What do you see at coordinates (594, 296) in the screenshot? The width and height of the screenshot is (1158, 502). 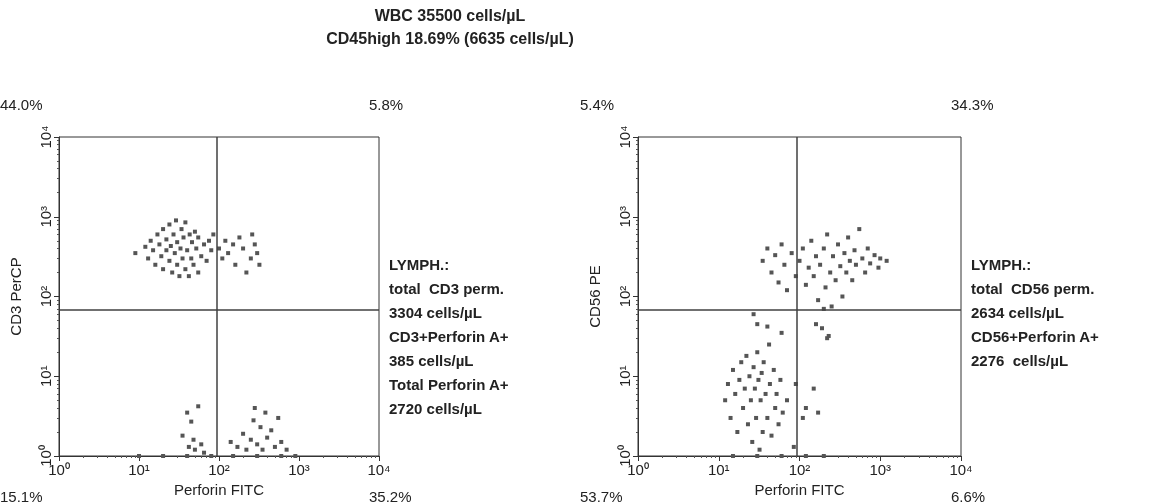 I see `y-axis-title: CD56 PE` at bounding box center [594, 296].